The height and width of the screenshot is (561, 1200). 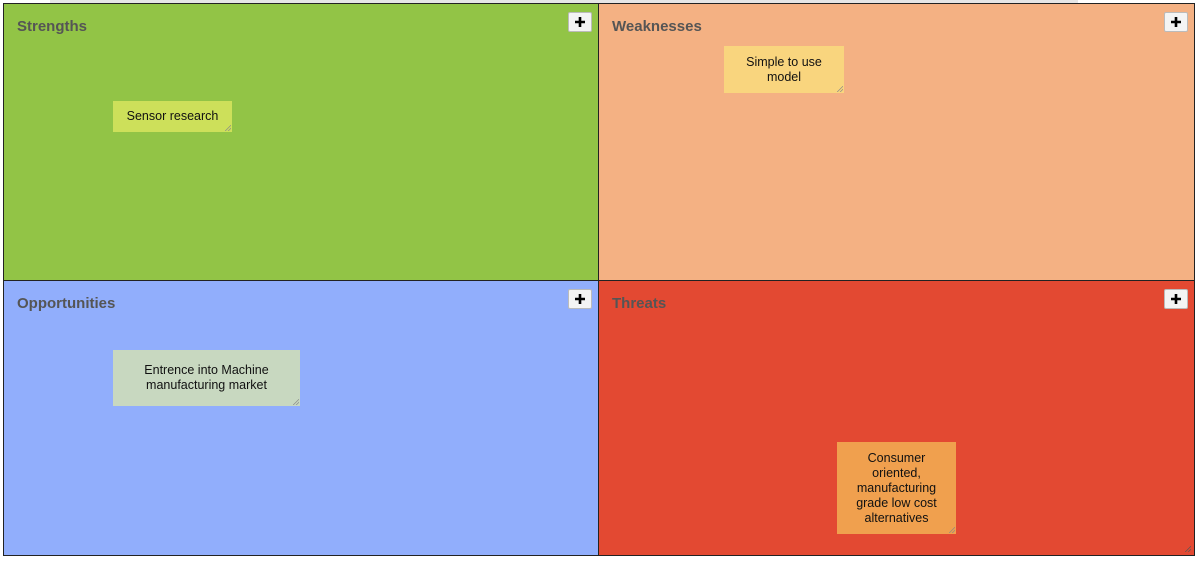 What do you see at coordinates (657, 26) in the screenshot?
I see `quadrant-title: Weaknesses` at bounding box center [657, 26].